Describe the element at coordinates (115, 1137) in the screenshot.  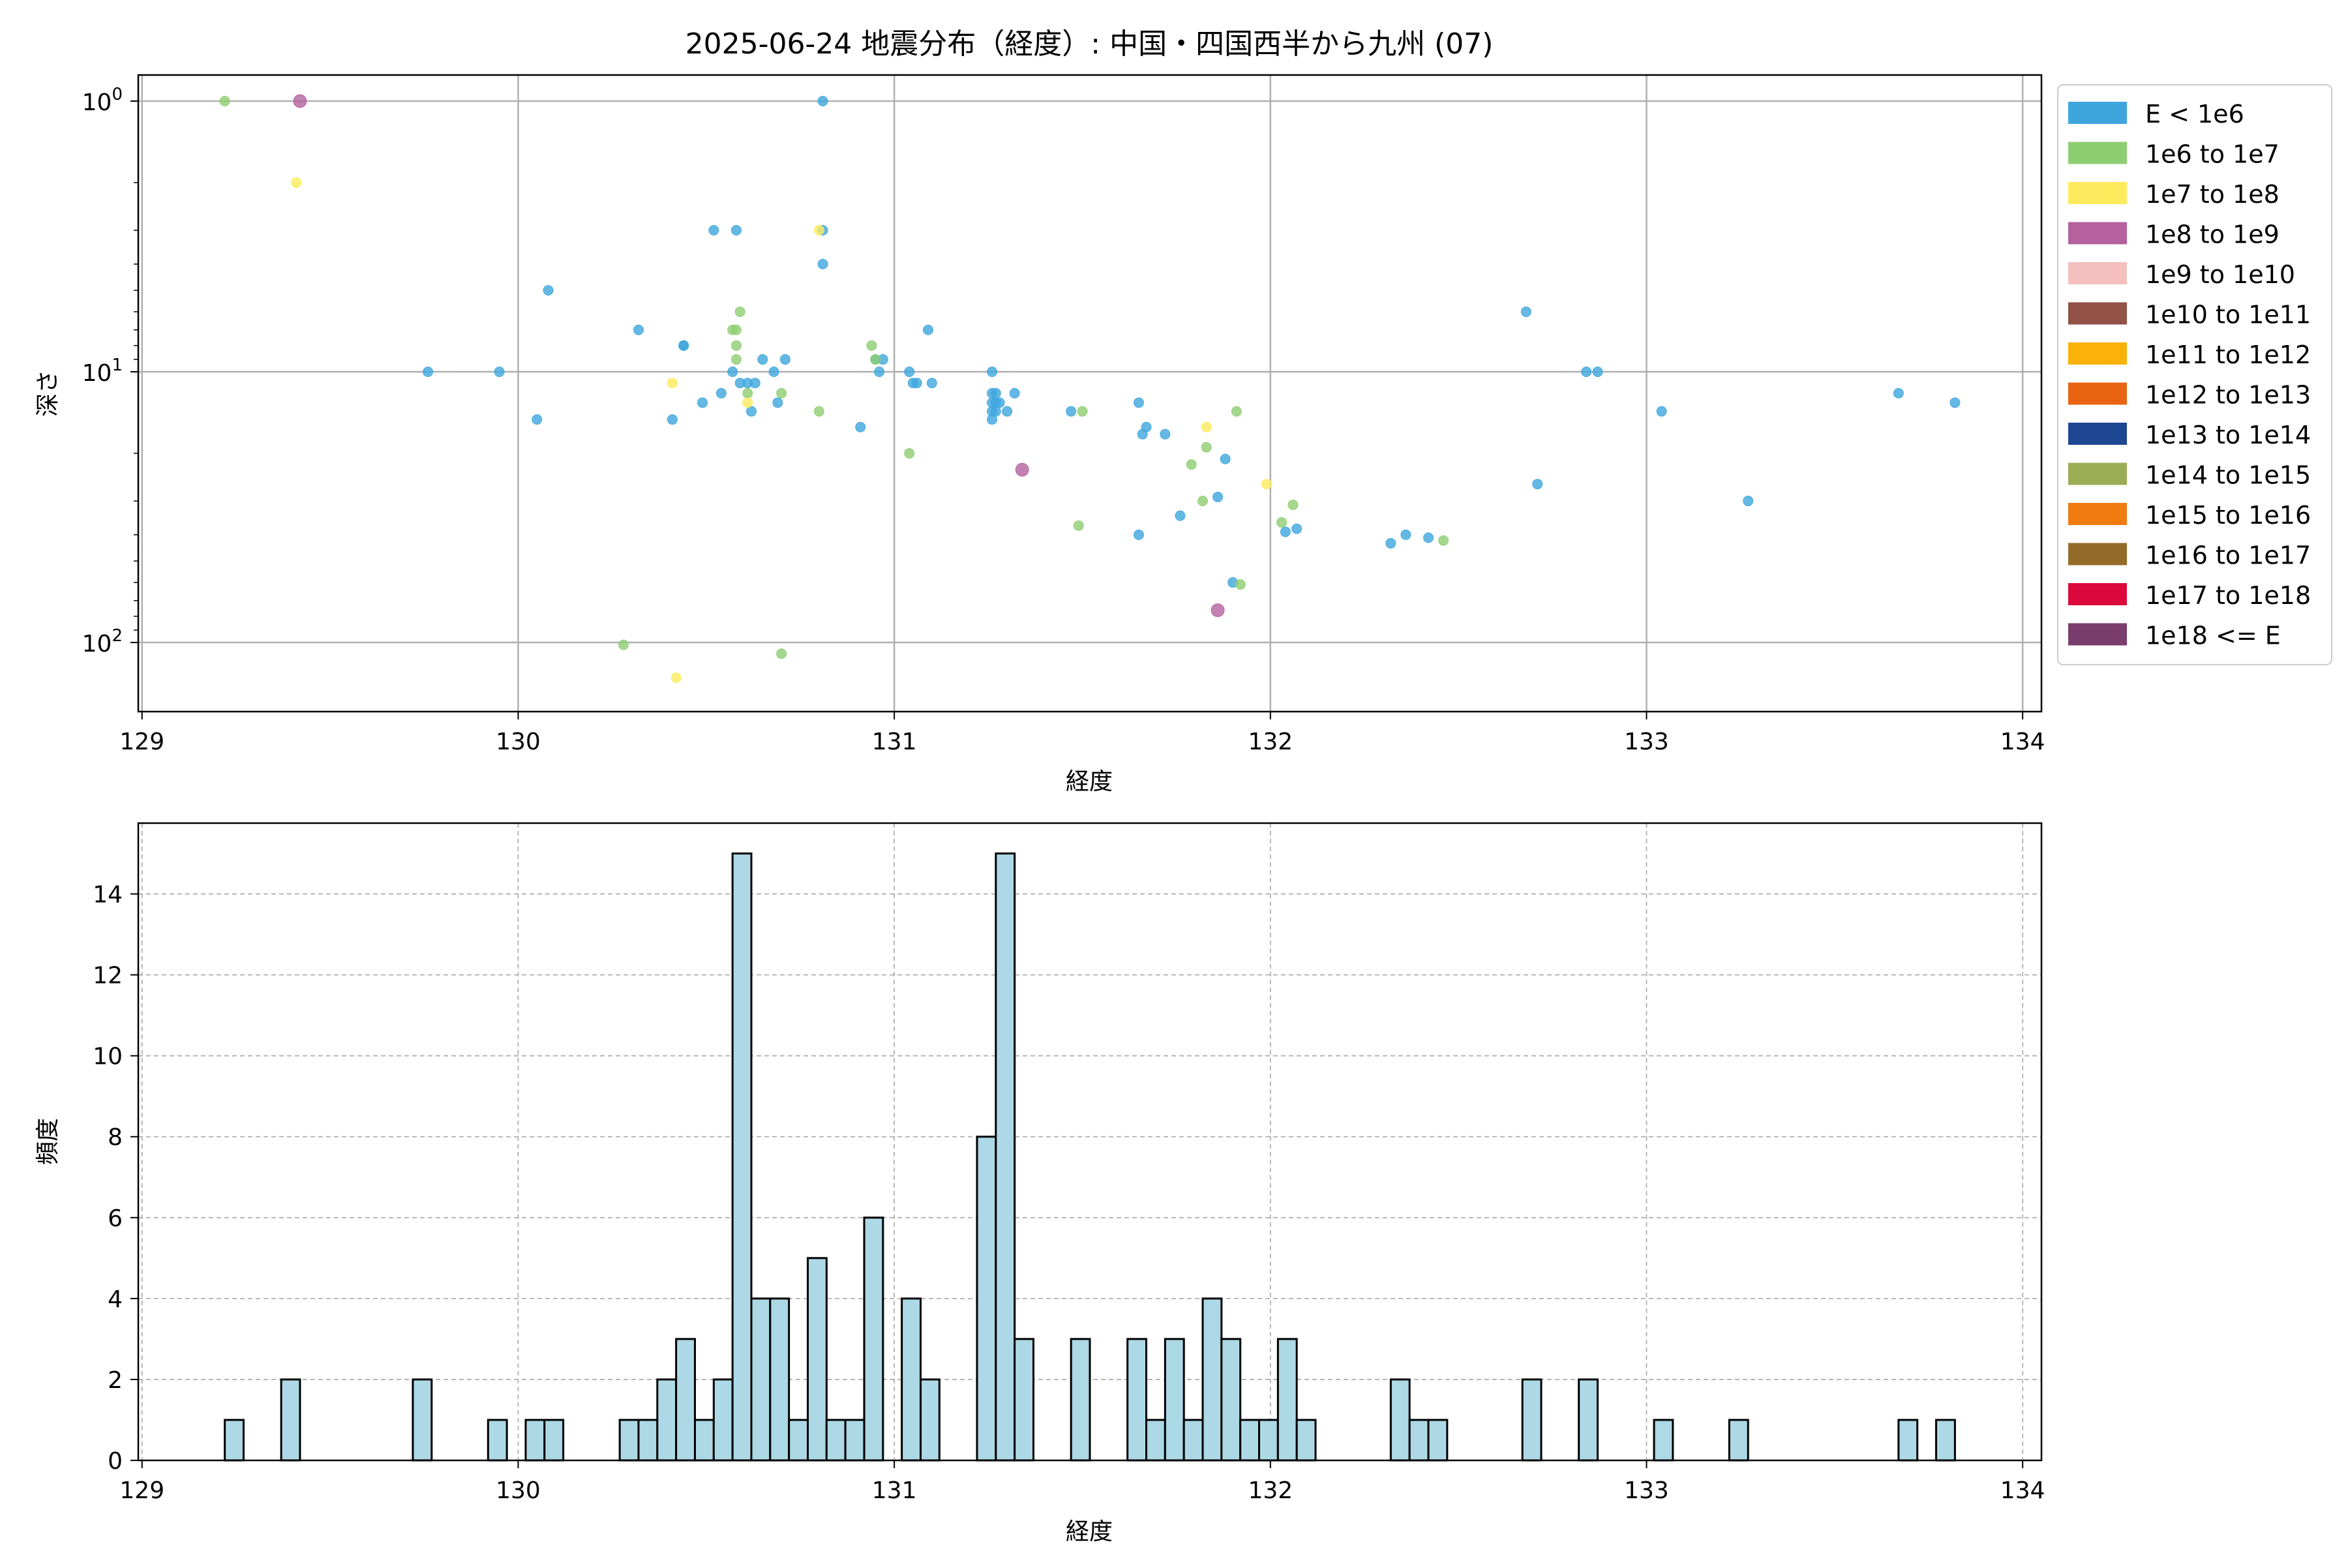
I see `histogram-y-tick-label: 8` at that location.